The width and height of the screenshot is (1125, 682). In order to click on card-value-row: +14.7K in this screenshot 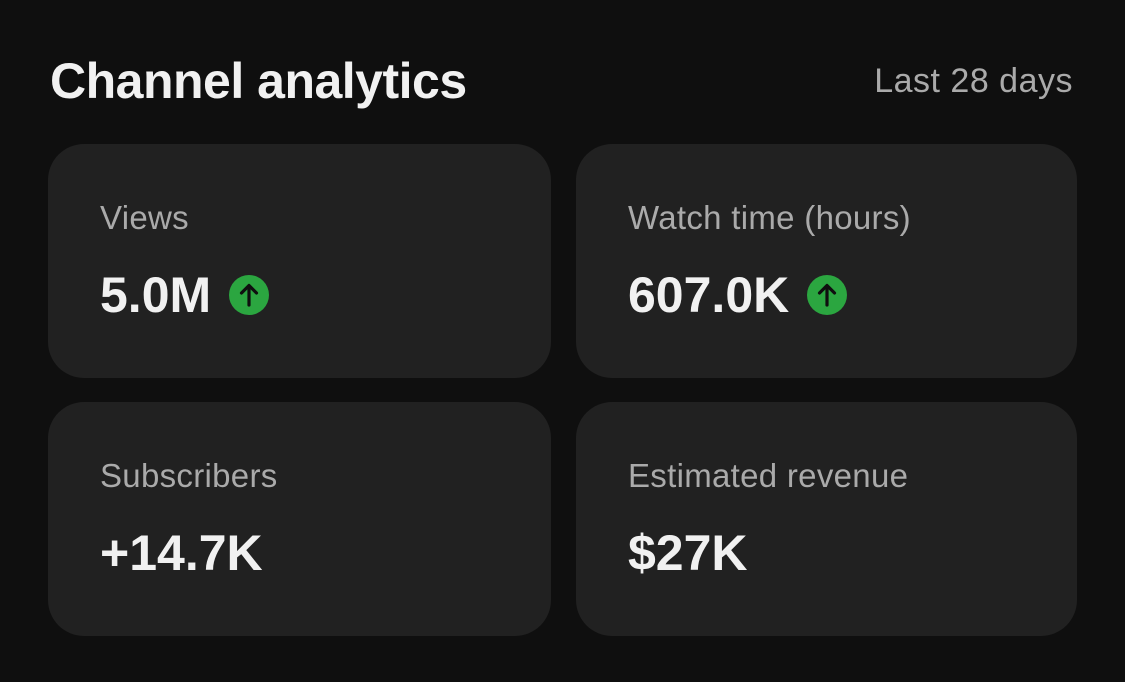, I will do `click(181, 553)`.